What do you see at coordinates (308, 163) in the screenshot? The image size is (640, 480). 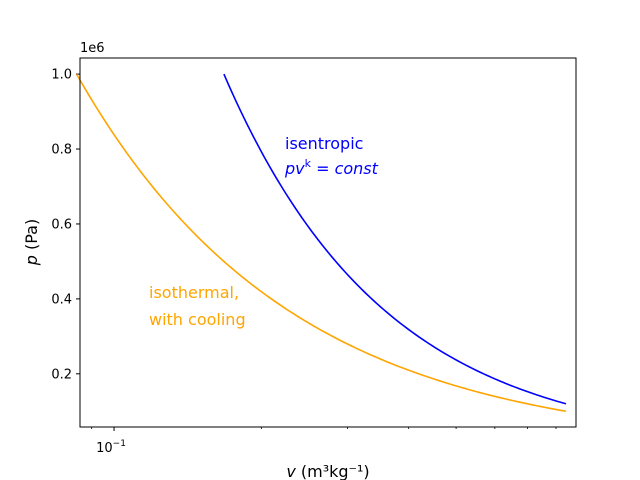 I see `formula-sup: k` at bounding box center [308, 163].